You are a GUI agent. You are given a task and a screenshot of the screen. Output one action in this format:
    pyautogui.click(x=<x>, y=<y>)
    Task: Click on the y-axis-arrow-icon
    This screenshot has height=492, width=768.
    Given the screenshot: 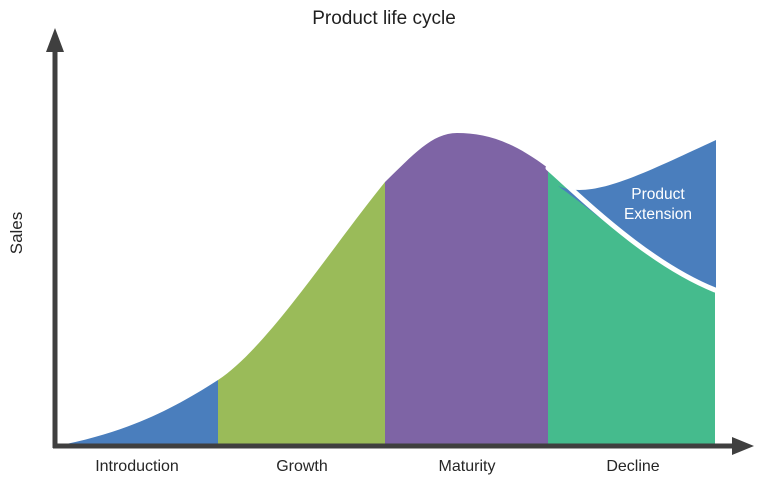 What is the action you would take?
    pyautogui.click(x=55, y=40)
    